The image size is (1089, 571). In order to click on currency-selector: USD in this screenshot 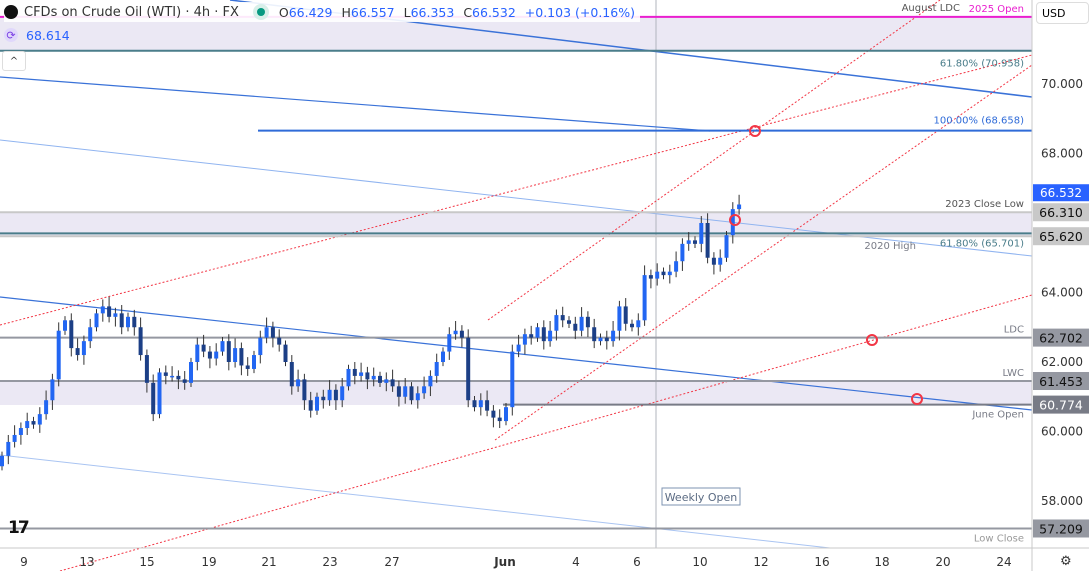, I will do `click(1062, 13)`.